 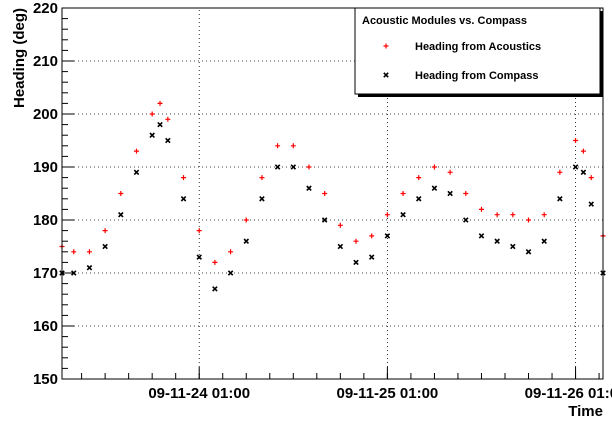 I want to click on y-tick-label: 150, so click(x=45, y=379).